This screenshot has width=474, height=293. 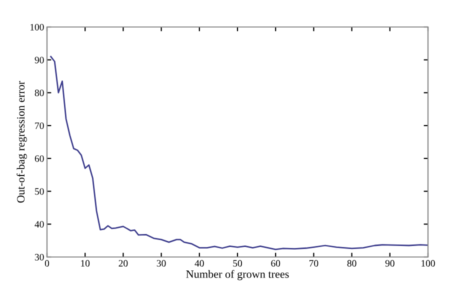 What do you see at coordinates (39, 257) in the screenshot?
I see `y-tick-label: 30` at bounding box center [39, 257].